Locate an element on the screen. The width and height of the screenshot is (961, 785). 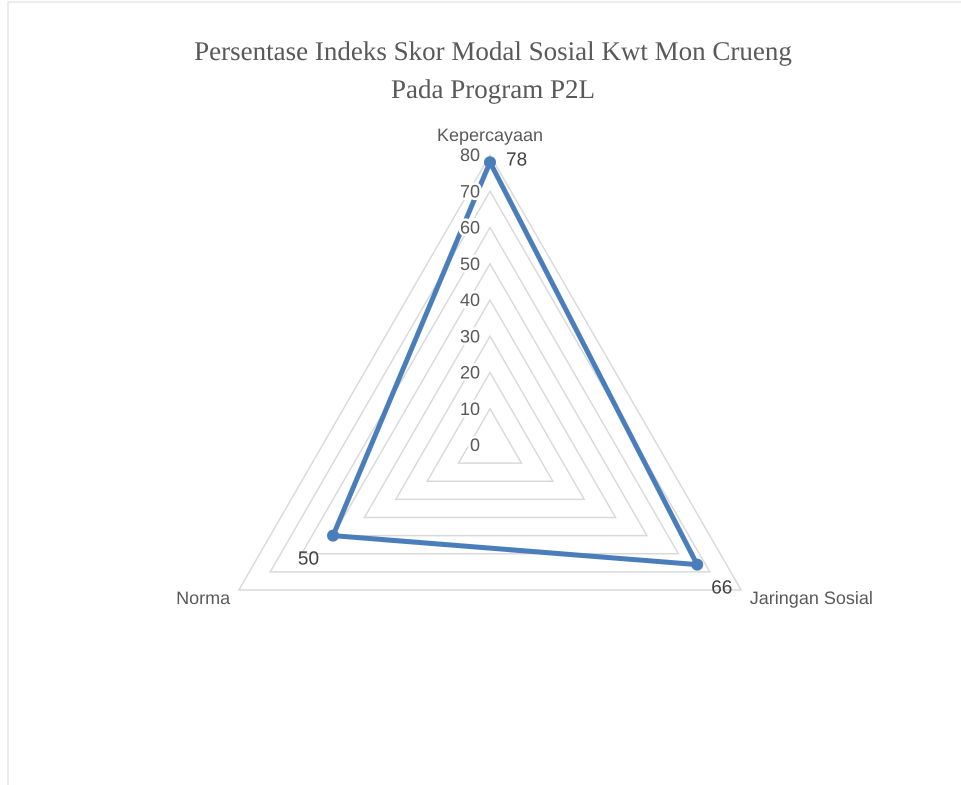
y-tick-label: 20 is located at coordinates (470, 372).